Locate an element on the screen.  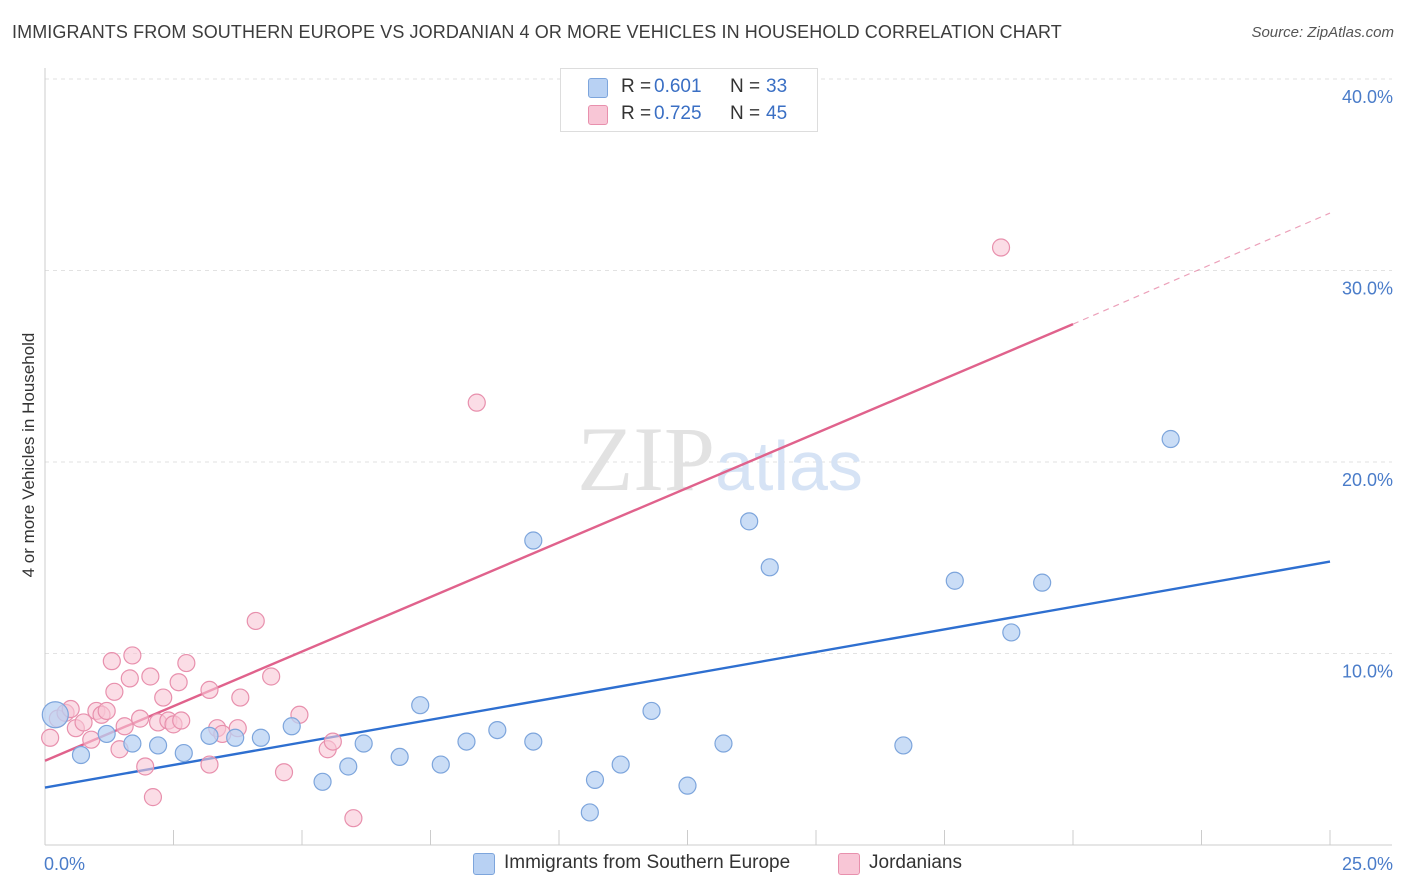
y-tick-label: 30.0% is located at coordinates (1367, 289).